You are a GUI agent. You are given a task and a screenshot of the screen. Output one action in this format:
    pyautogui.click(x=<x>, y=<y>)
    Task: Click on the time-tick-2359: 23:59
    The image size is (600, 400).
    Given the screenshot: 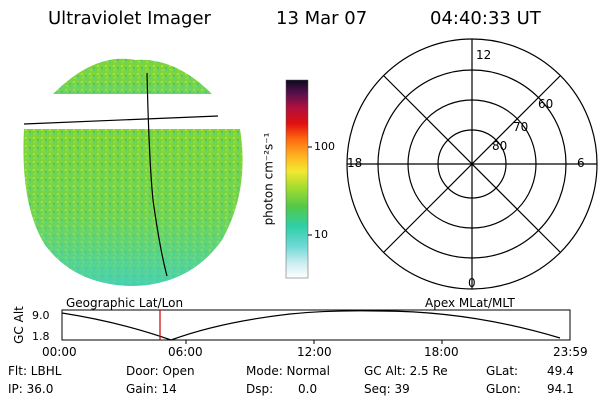 What is the action you would take?
    pyautogui.click(x=570, y=352)
    